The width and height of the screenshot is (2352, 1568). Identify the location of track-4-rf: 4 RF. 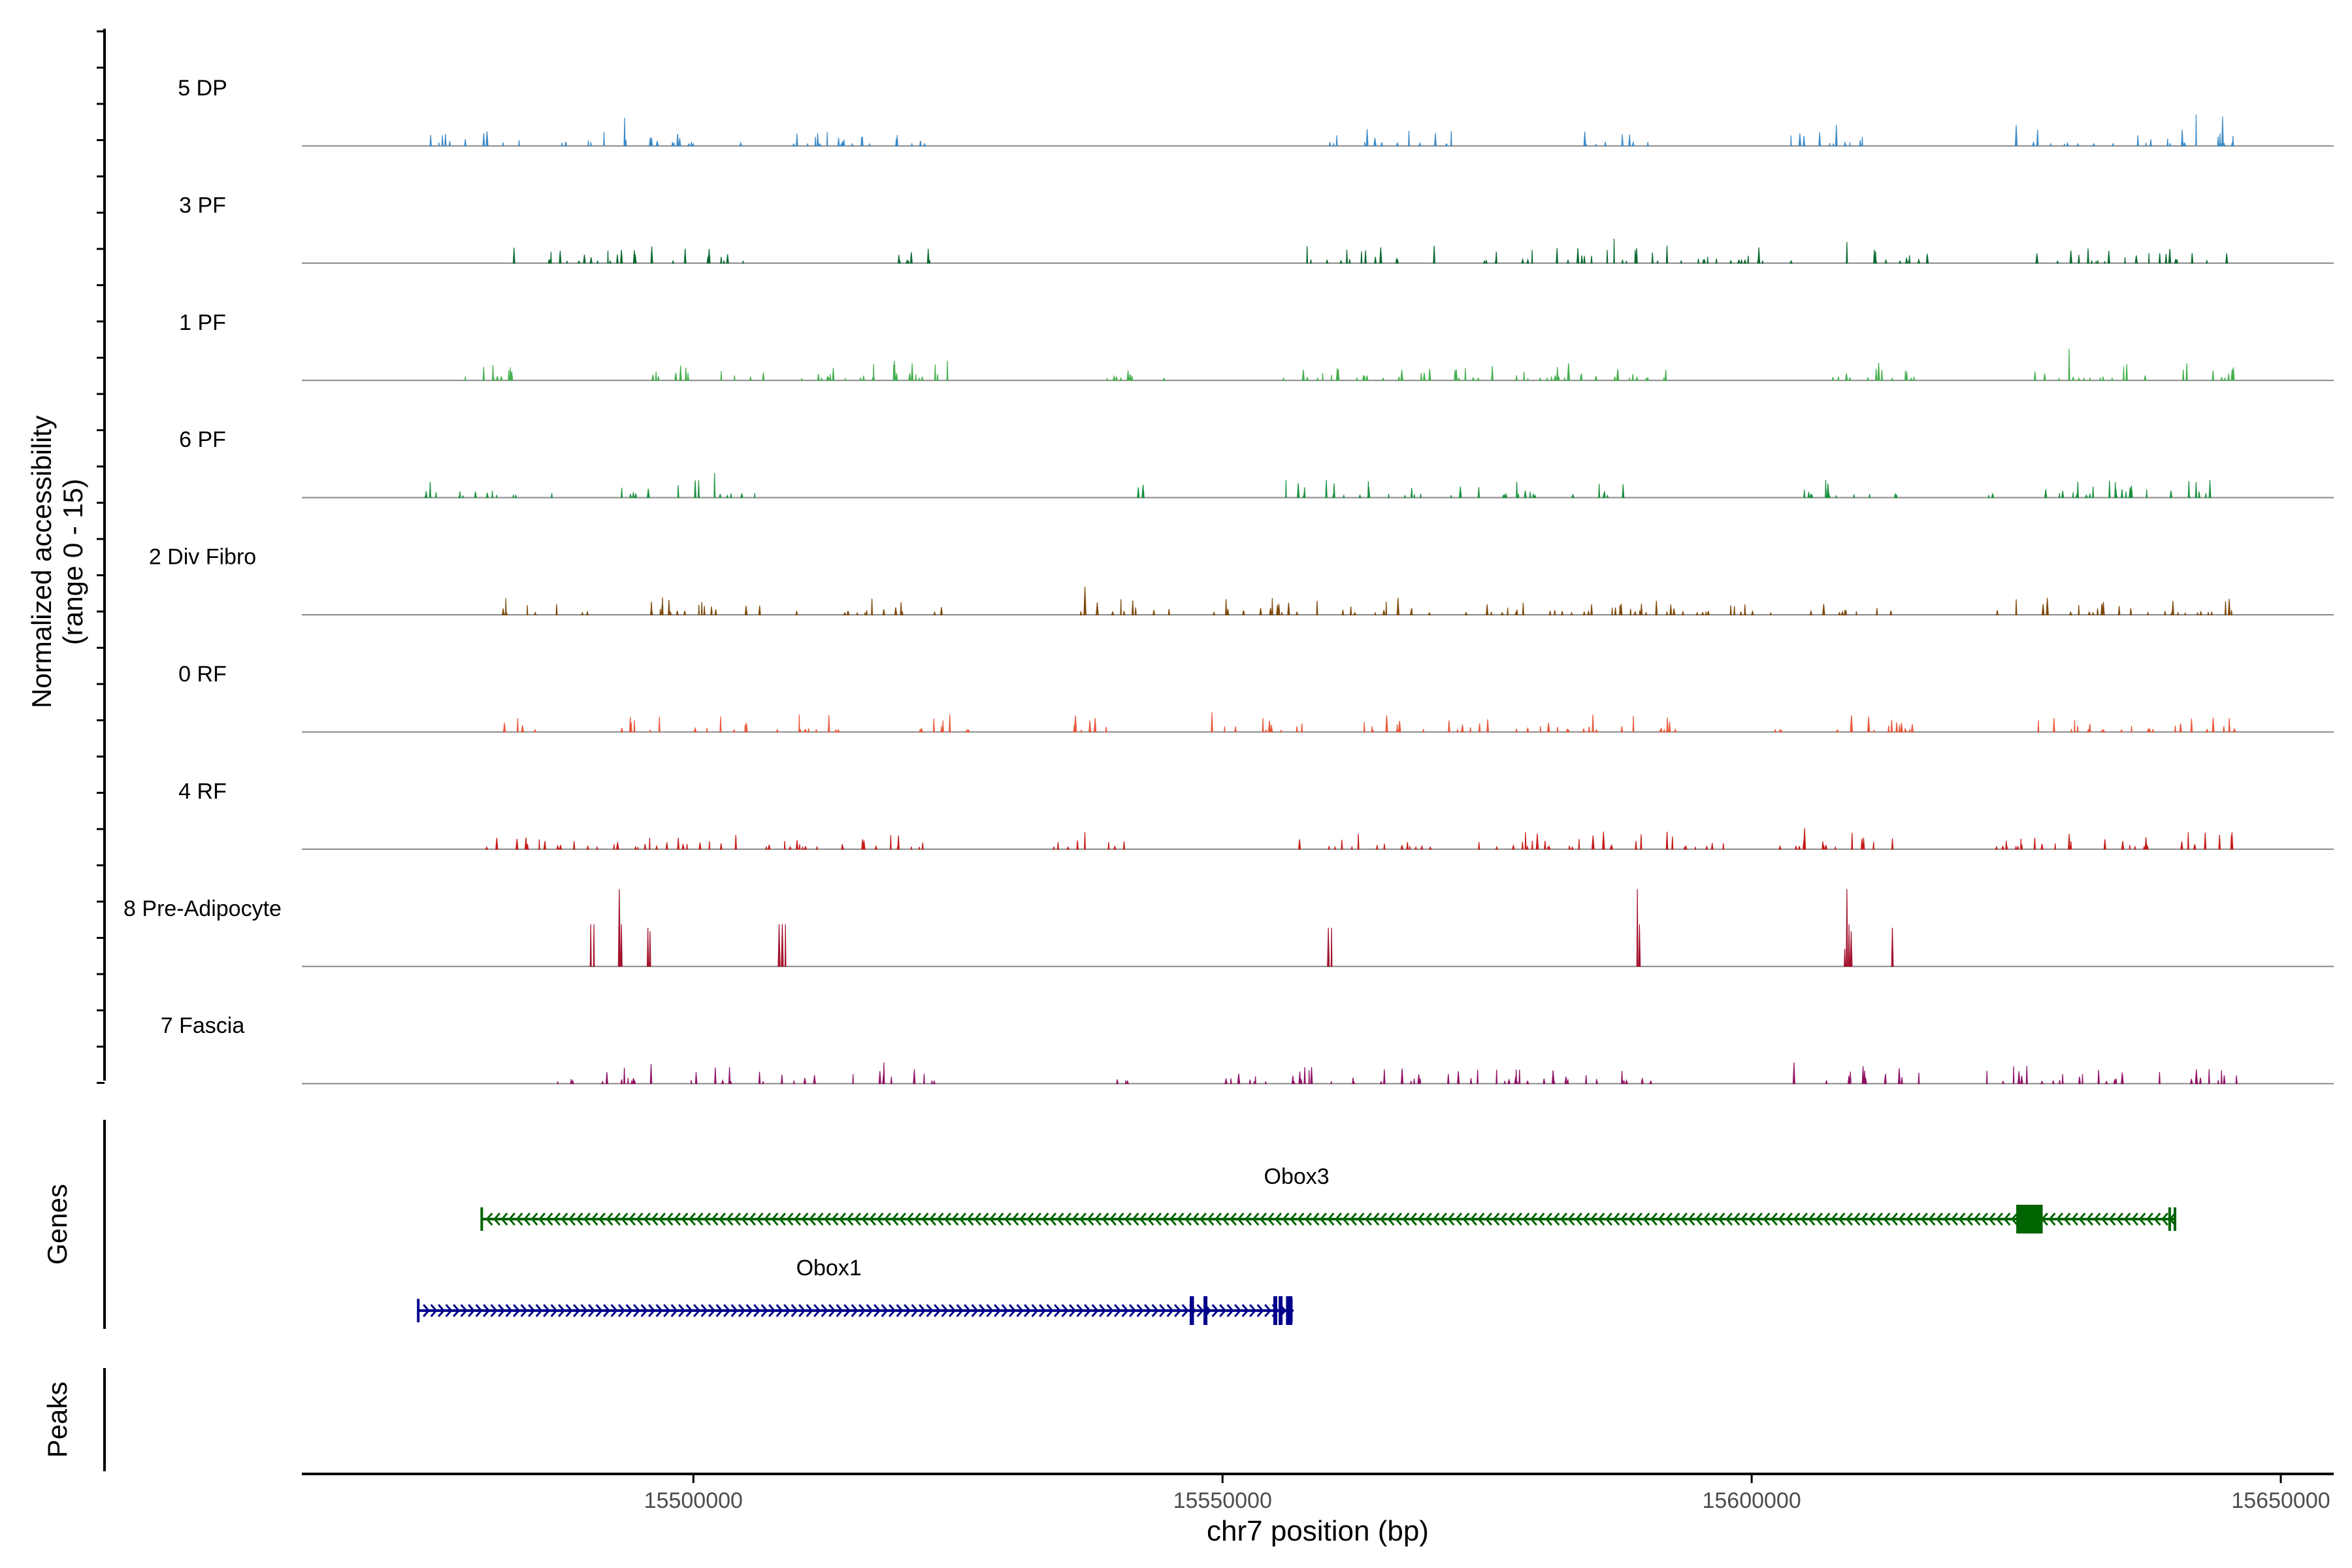
(1256, 814).